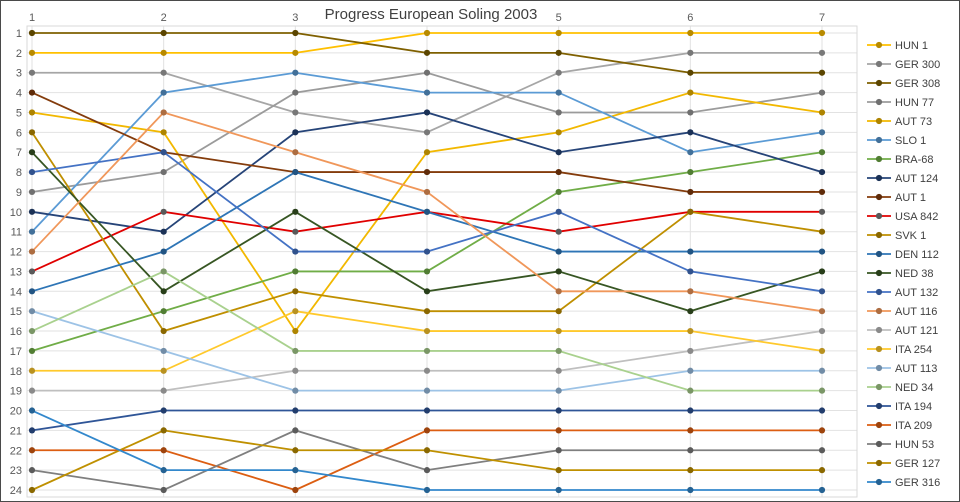  I want to click on legend-item-hun-77: HUN 77, so click(900, 103).